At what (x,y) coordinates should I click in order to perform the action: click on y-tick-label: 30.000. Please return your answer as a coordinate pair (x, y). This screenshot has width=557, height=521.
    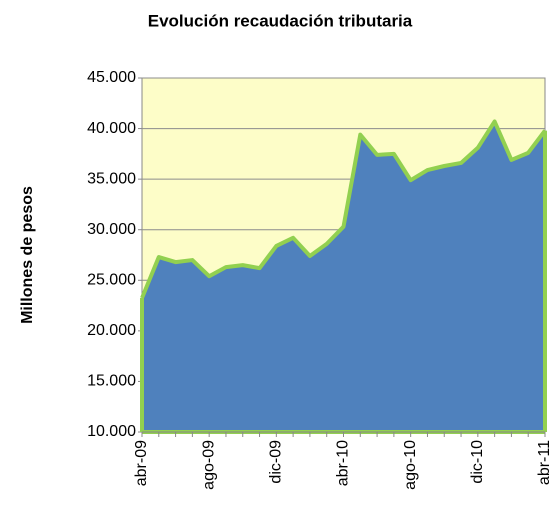
    Looking at the image, I should click on (111, 229).